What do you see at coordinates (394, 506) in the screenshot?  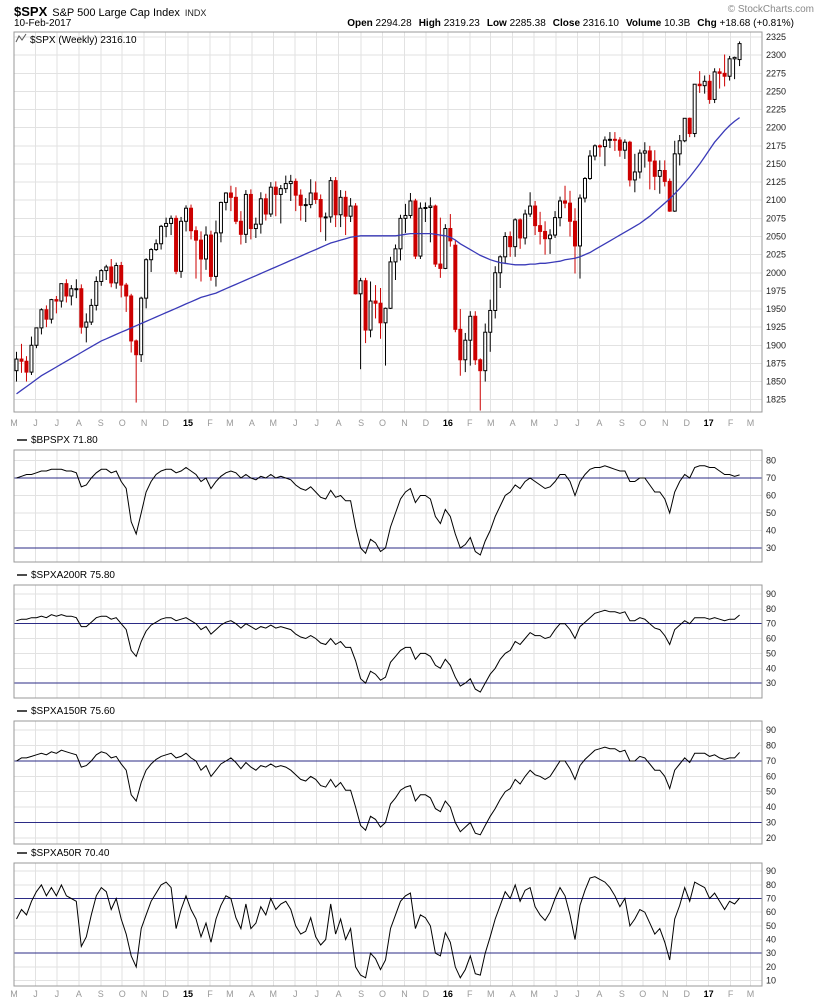 I see `panel-bpspx: 80 70 60 50 40 30` at bounding box center [394, 506].